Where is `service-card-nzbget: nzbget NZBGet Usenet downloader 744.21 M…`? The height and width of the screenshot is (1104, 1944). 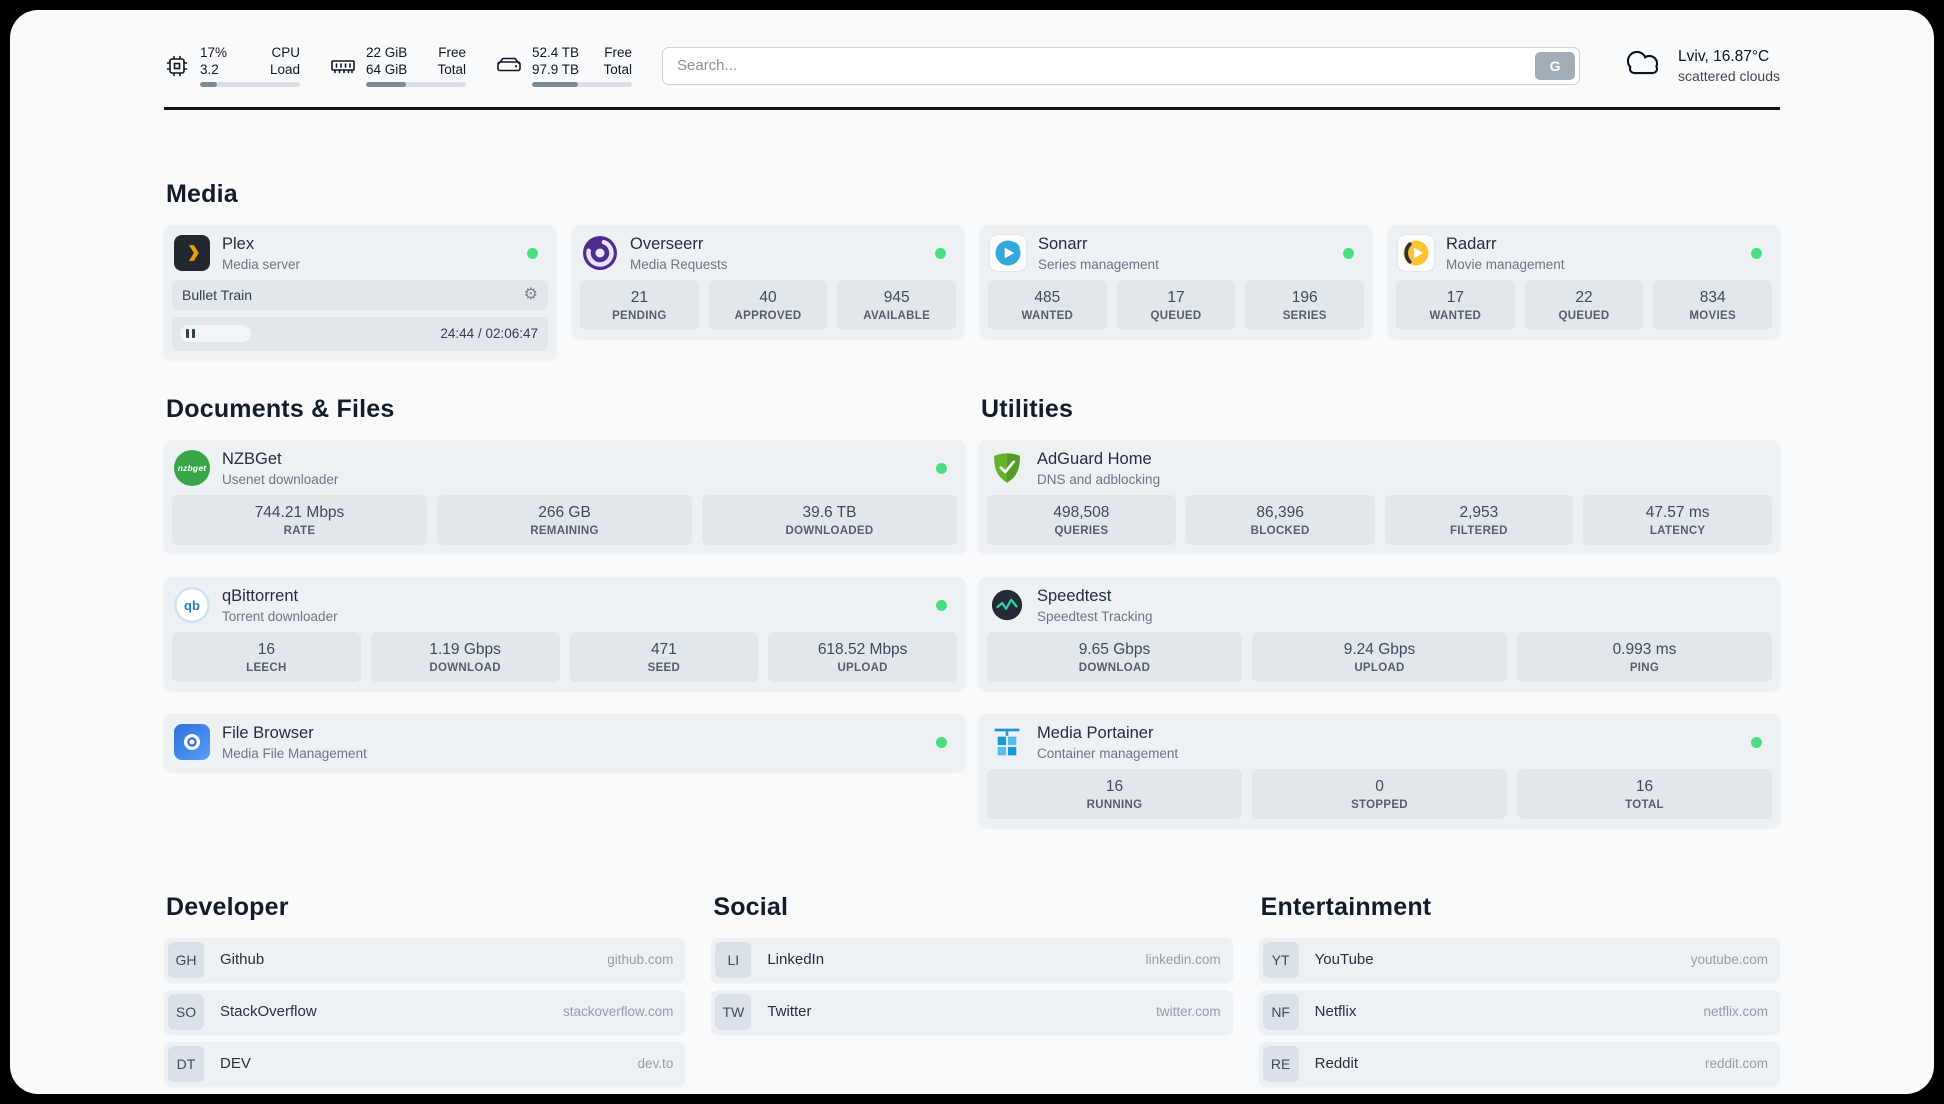
service-card-nzbget: nzbget NZBGet Usenet downloader 744.21 M… is located at coordinates (564, 496).